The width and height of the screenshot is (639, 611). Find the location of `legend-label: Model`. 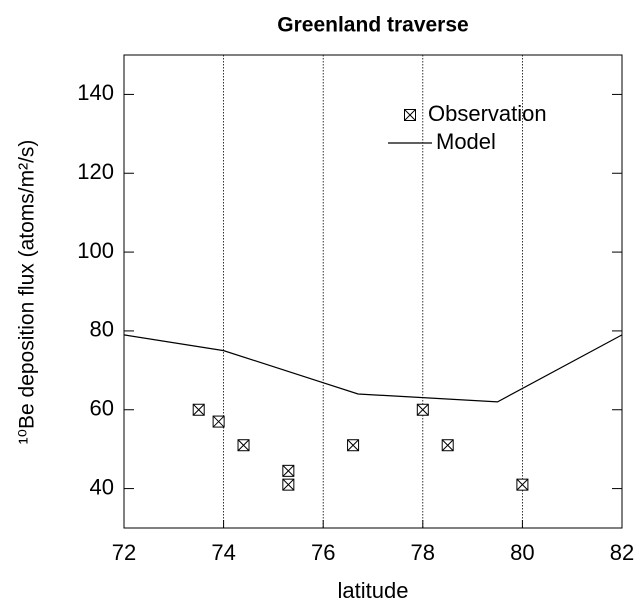

legend-label: Model is located at coordinates (466, 141).